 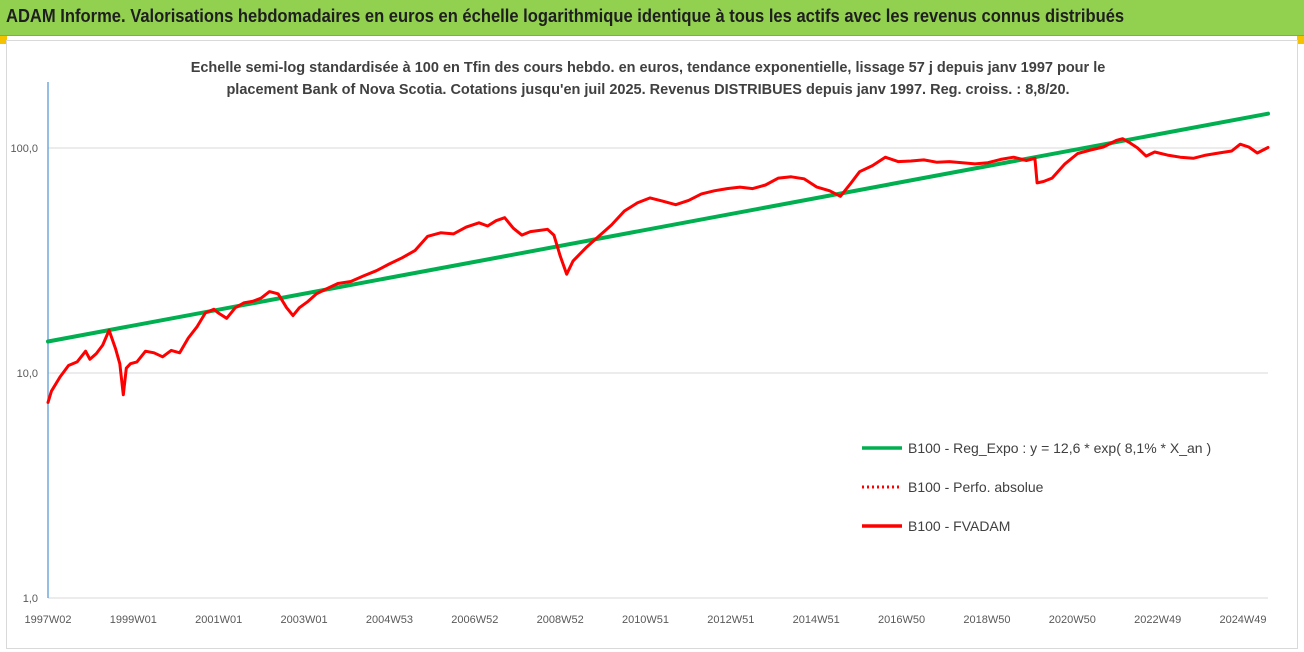 I want to click on x-tick-label: 2014W51, so click(x=816, y=620).